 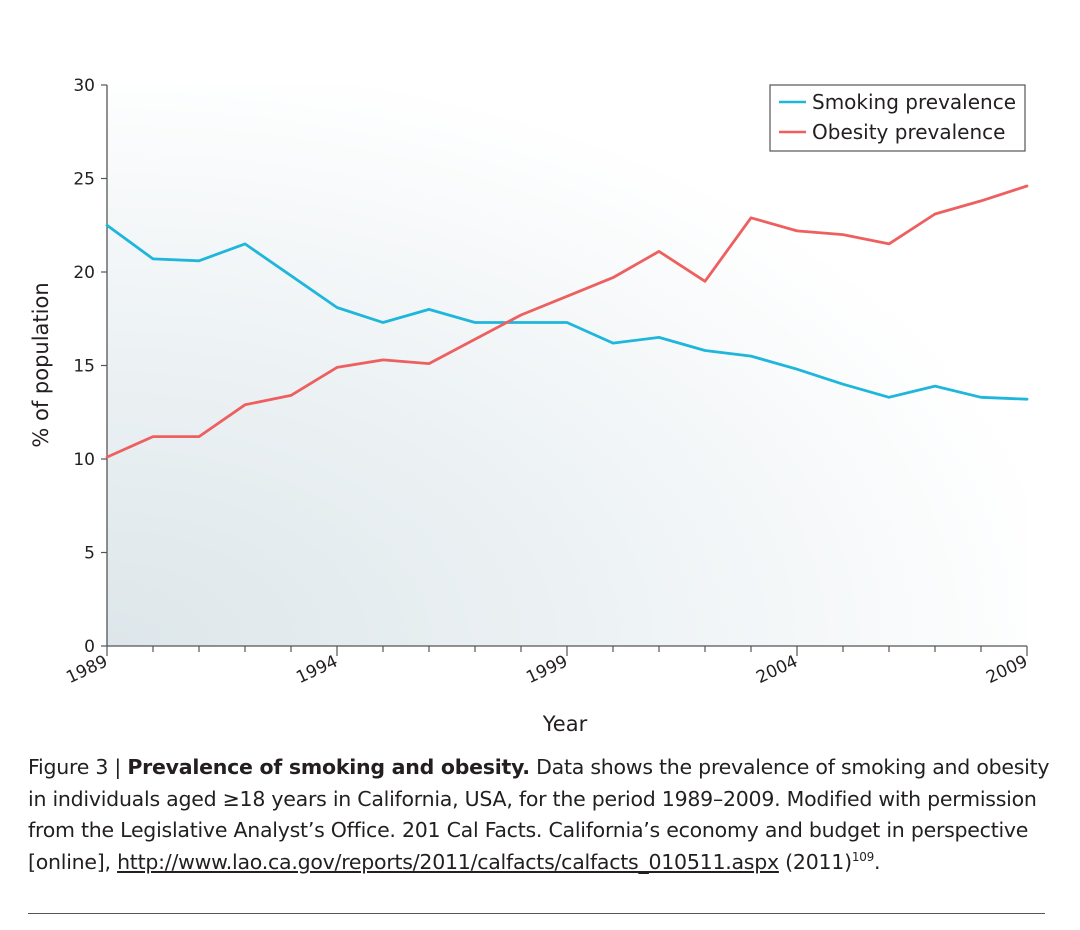 I want to click on legend-label-obesity: Obesity prevalence, so click(x=908, y=132).